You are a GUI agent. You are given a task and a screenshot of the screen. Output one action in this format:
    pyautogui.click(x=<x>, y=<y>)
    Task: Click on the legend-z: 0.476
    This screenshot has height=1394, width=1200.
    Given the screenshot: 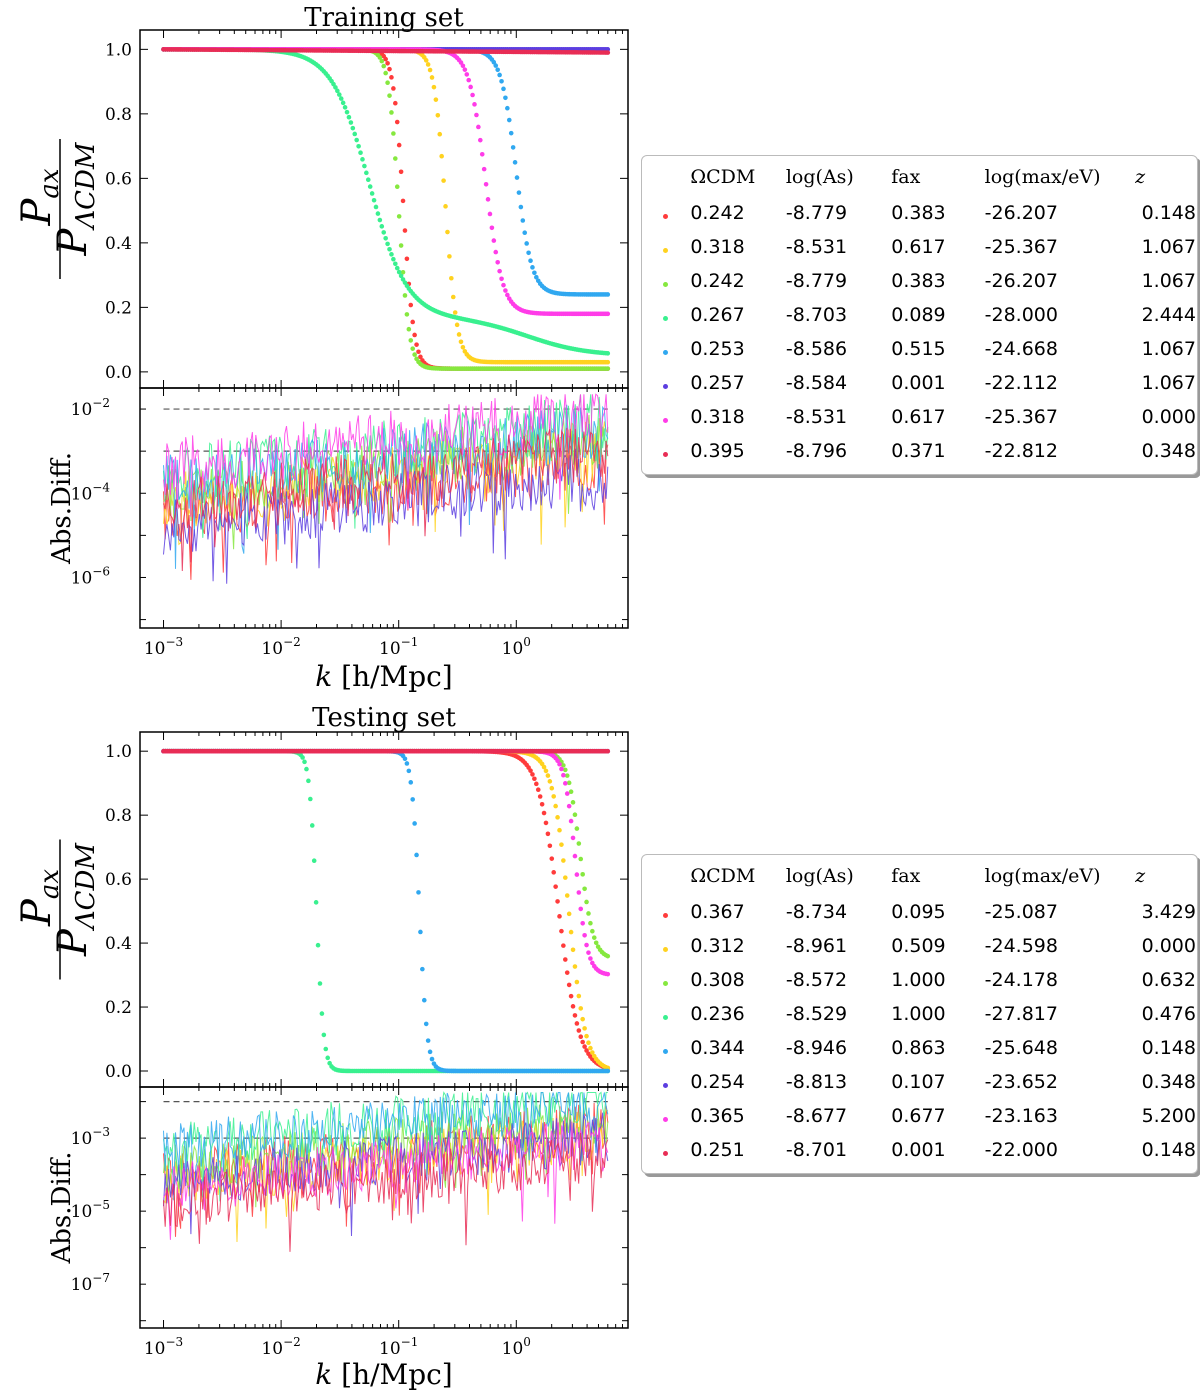 What is the action you would take?
    pyautogui.click(x=1168, y=1014)
    